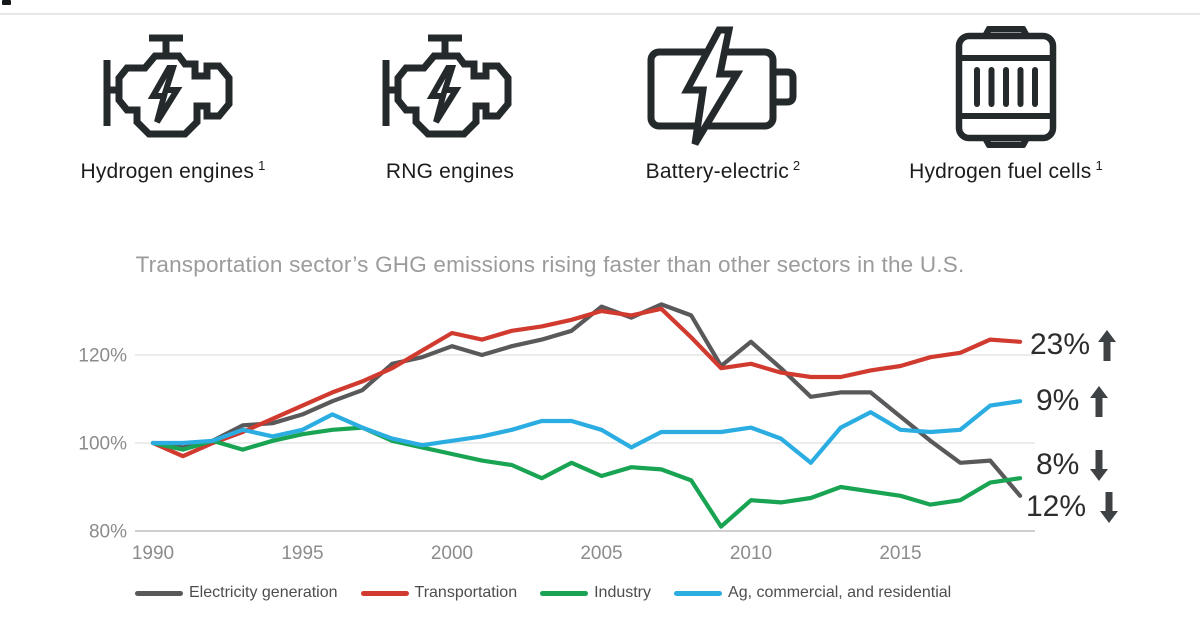 This screenshot has width=1200, height=633. I want to click on legend-item: Transportation, so click(439, 593).